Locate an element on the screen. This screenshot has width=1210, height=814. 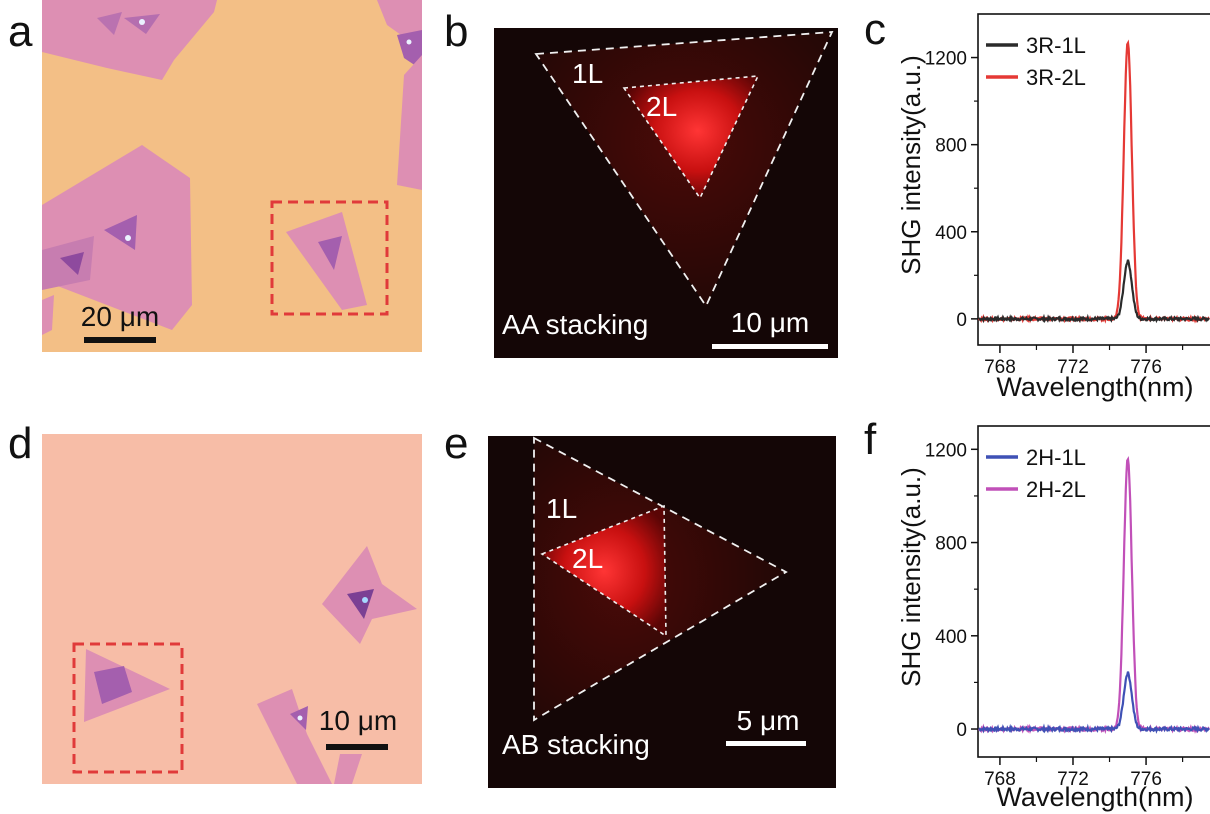
panel-letter-e: e is located at coordinates (456, 443).